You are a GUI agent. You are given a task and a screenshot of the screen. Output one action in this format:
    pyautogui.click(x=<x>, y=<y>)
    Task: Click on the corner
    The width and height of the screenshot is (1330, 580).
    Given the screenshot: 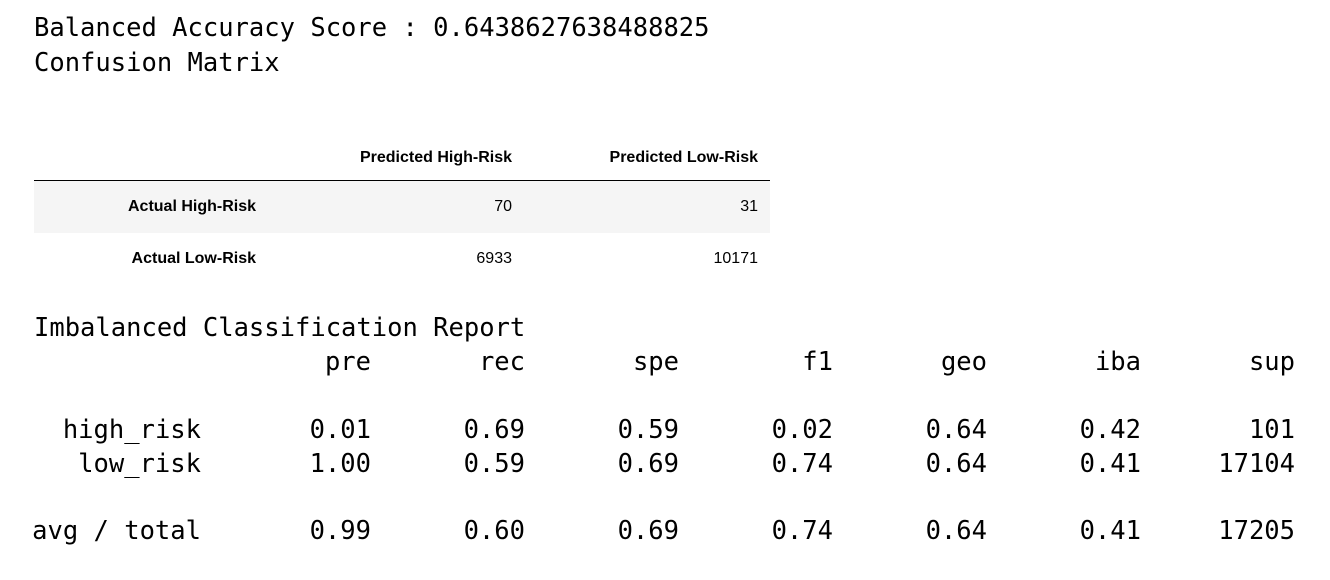 What is the action you would take?
    pyautogui.click(x=151, y=158)
    